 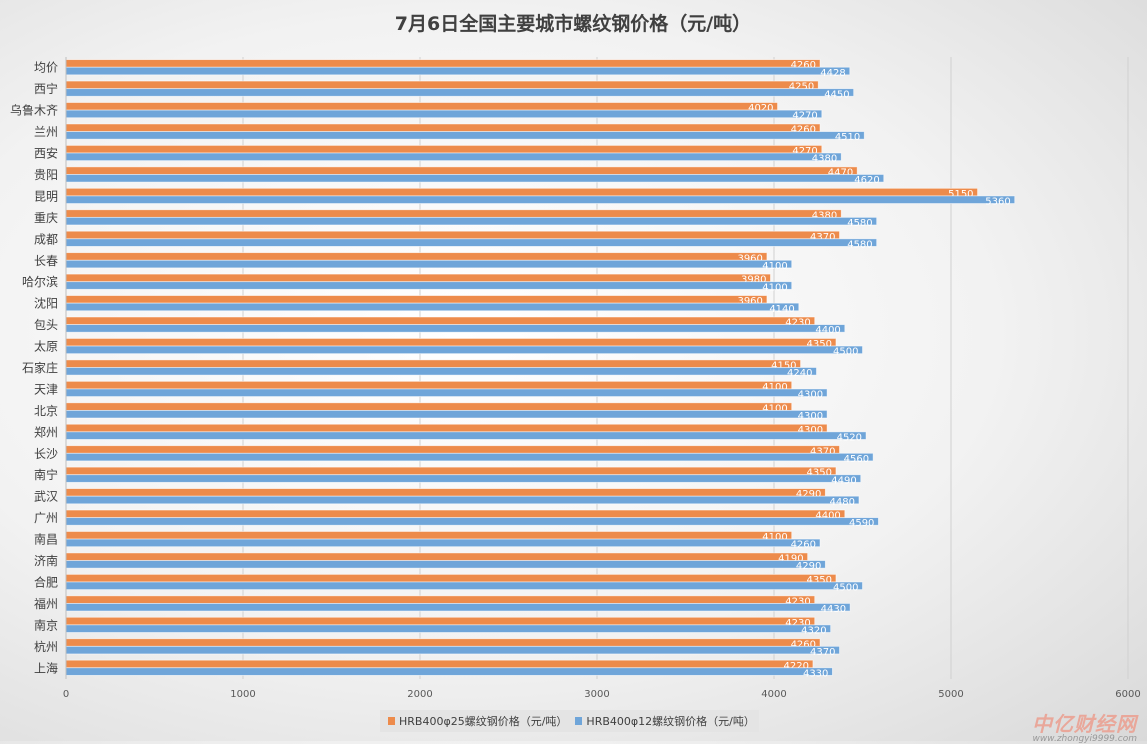 What do you see at coordinates (840, 172) in the screenshot?
I see `data-label: 4470` at bounding box center [840, 172].